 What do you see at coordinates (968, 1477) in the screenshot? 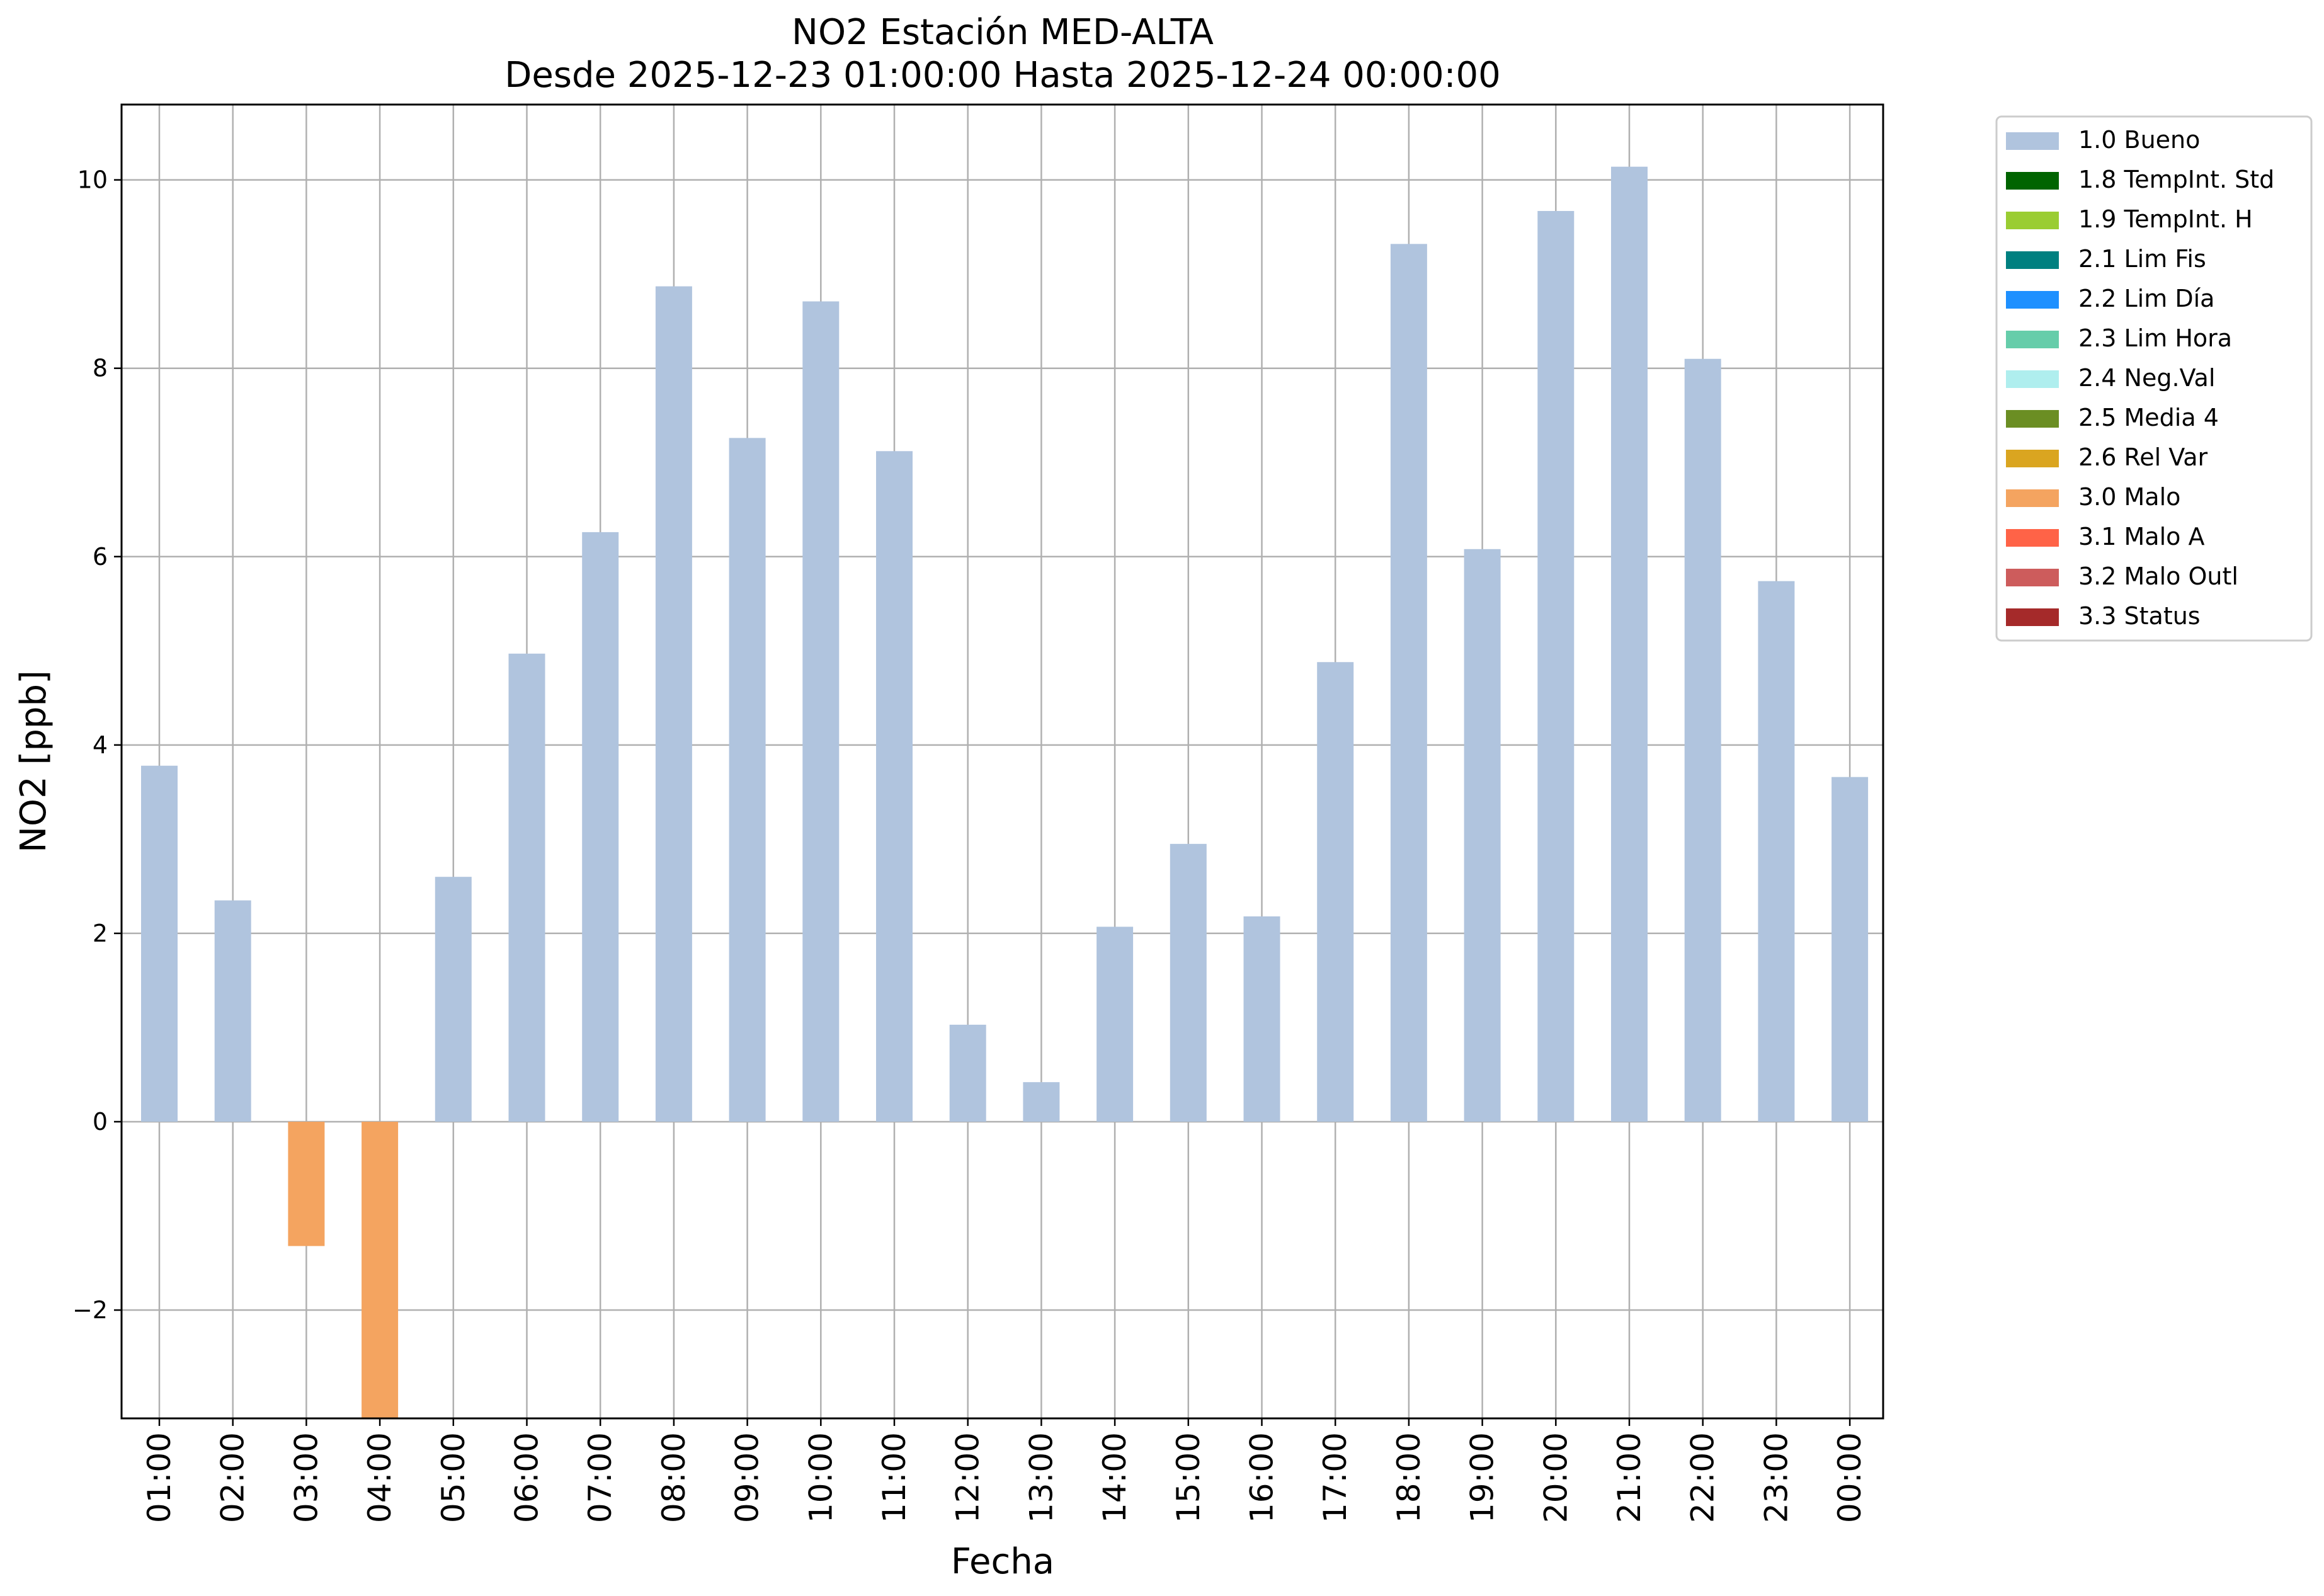
I see `x-tick-label: 12:00` at bounding box center [968, 1477].